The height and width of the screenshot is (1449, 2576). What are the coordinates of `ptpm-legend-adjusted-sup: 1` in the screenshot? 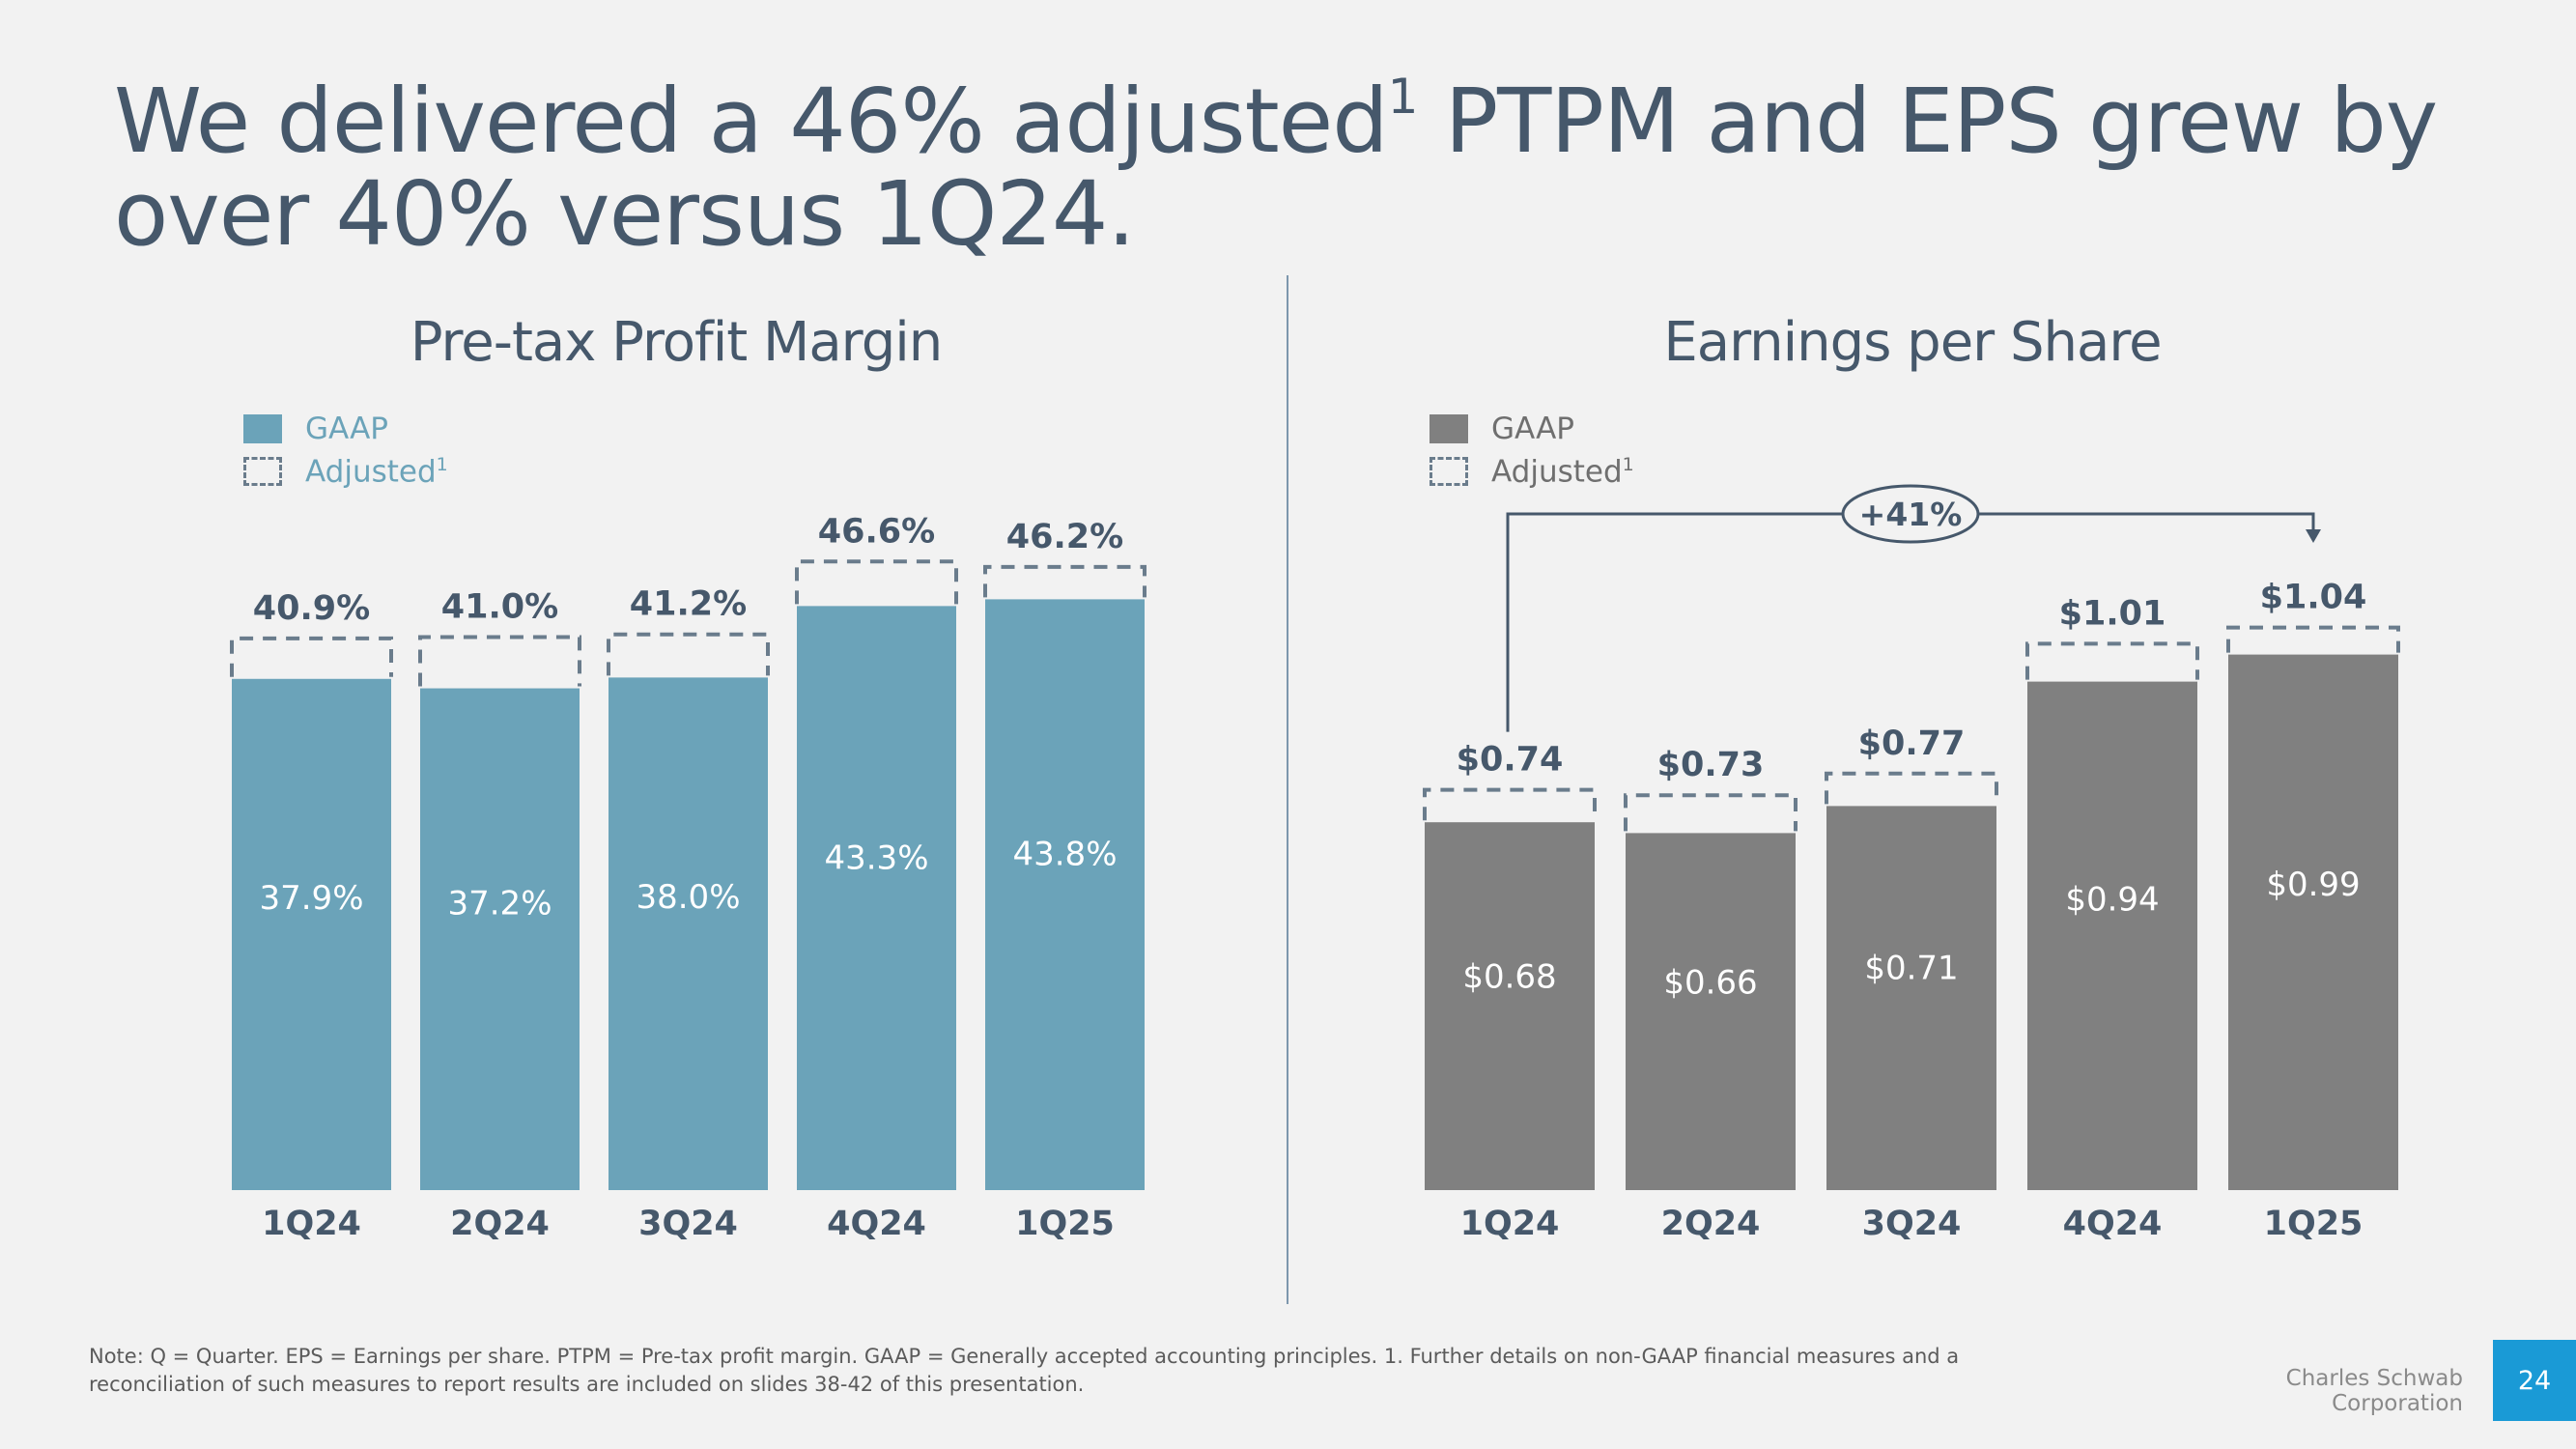 It's located at (442, 464).